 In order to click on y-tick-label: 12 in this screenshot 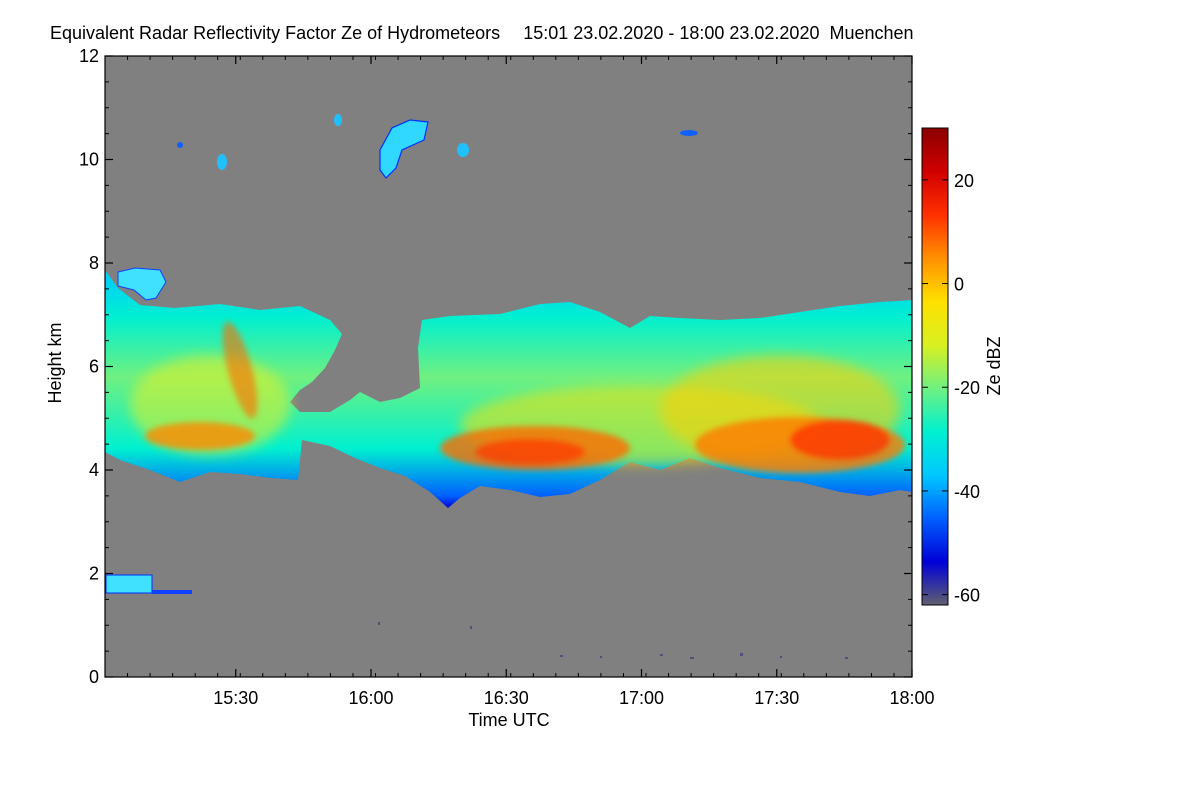, I will do `click(89, 56)`.